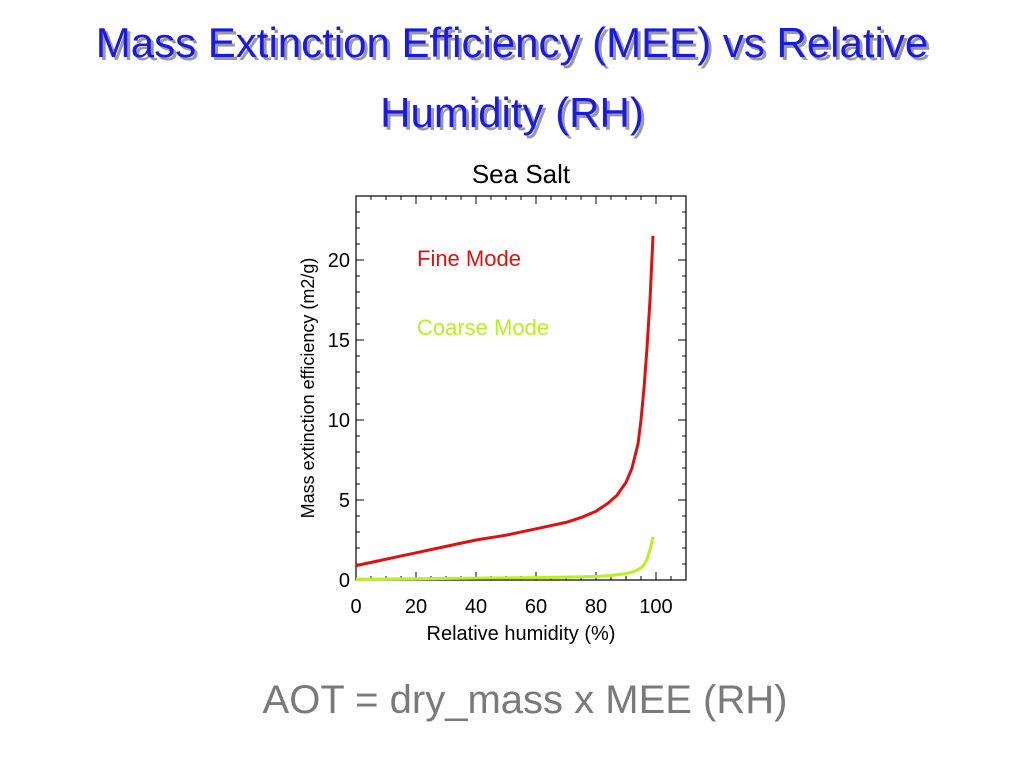 This screenshot has width=1024, height=768. I want to click on x-tick-label: 0, so click(355, 607).